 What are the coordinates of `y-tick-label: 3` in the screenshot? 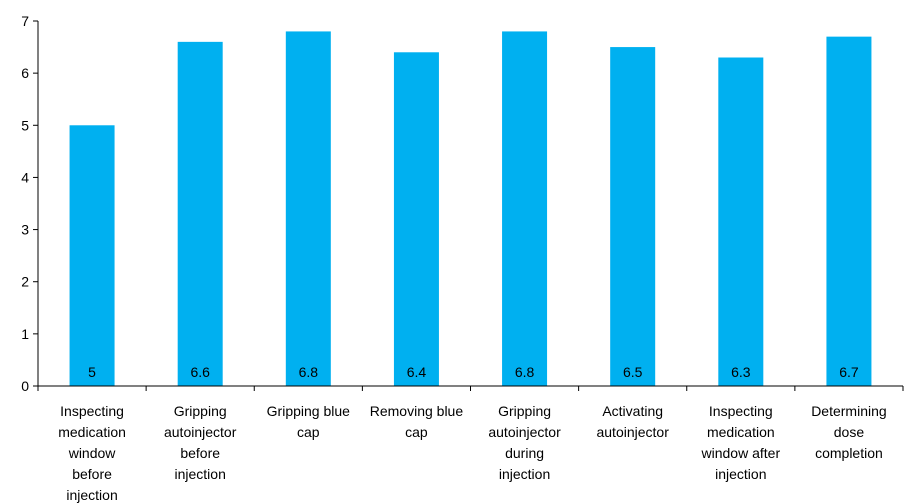 It's located at (25, 230).